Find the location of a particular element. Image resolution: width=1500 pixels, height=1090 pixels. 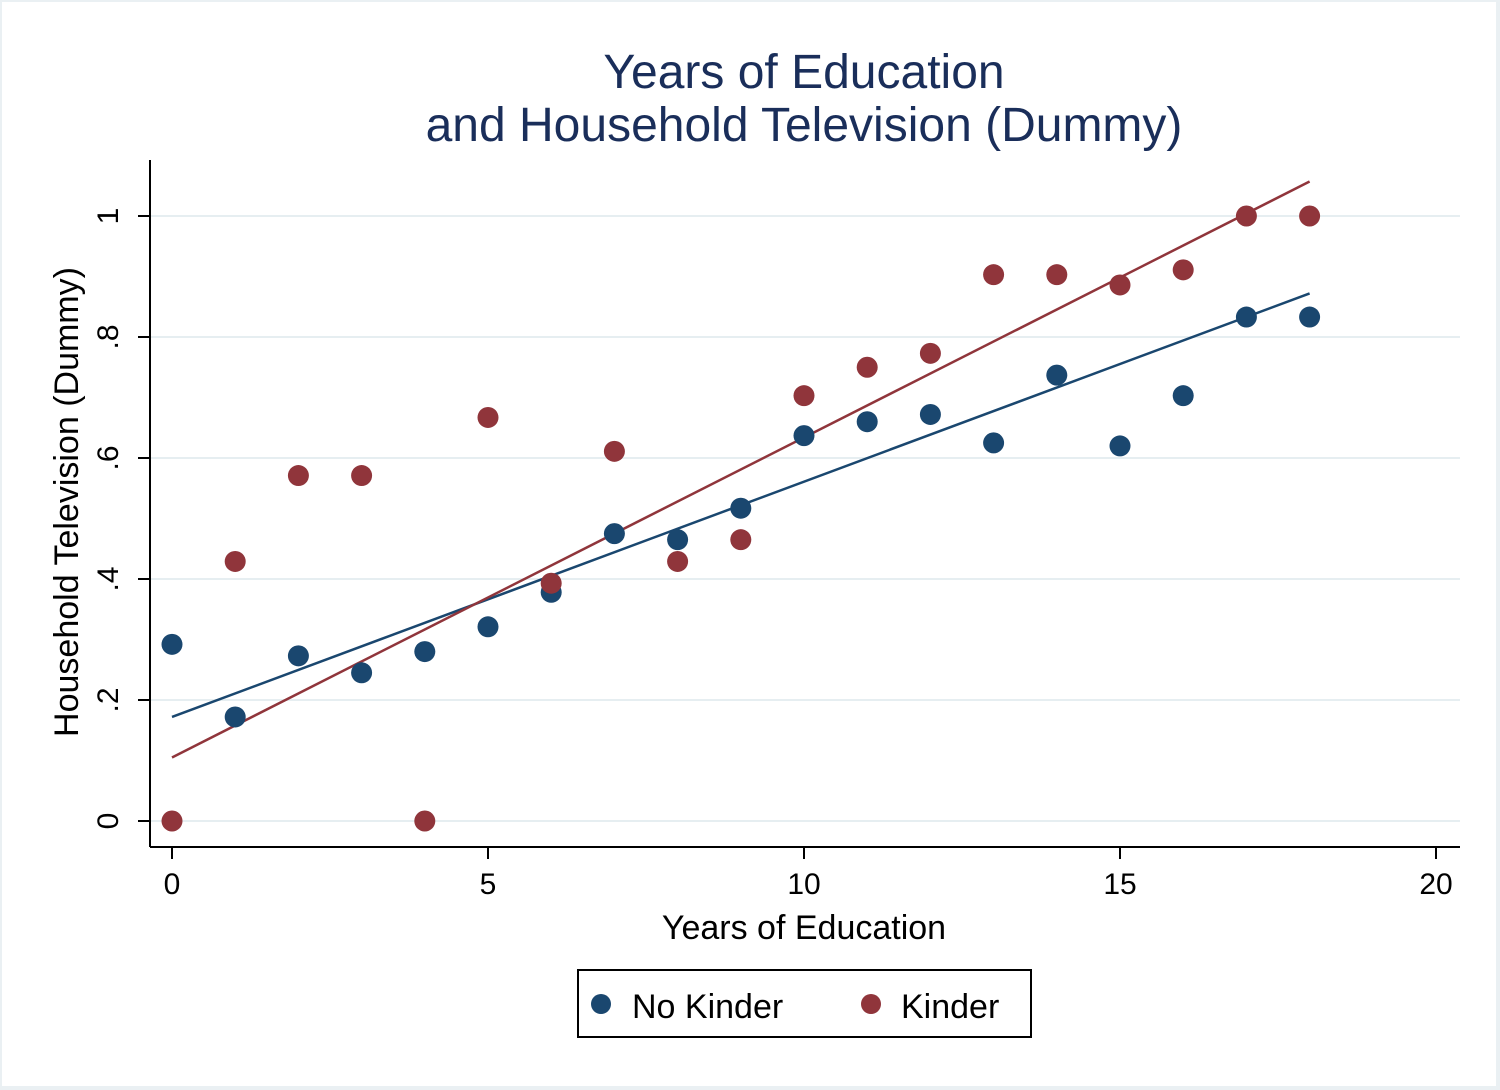

legend-label-kinder: Kinder is located at coordinates (950, 1007).